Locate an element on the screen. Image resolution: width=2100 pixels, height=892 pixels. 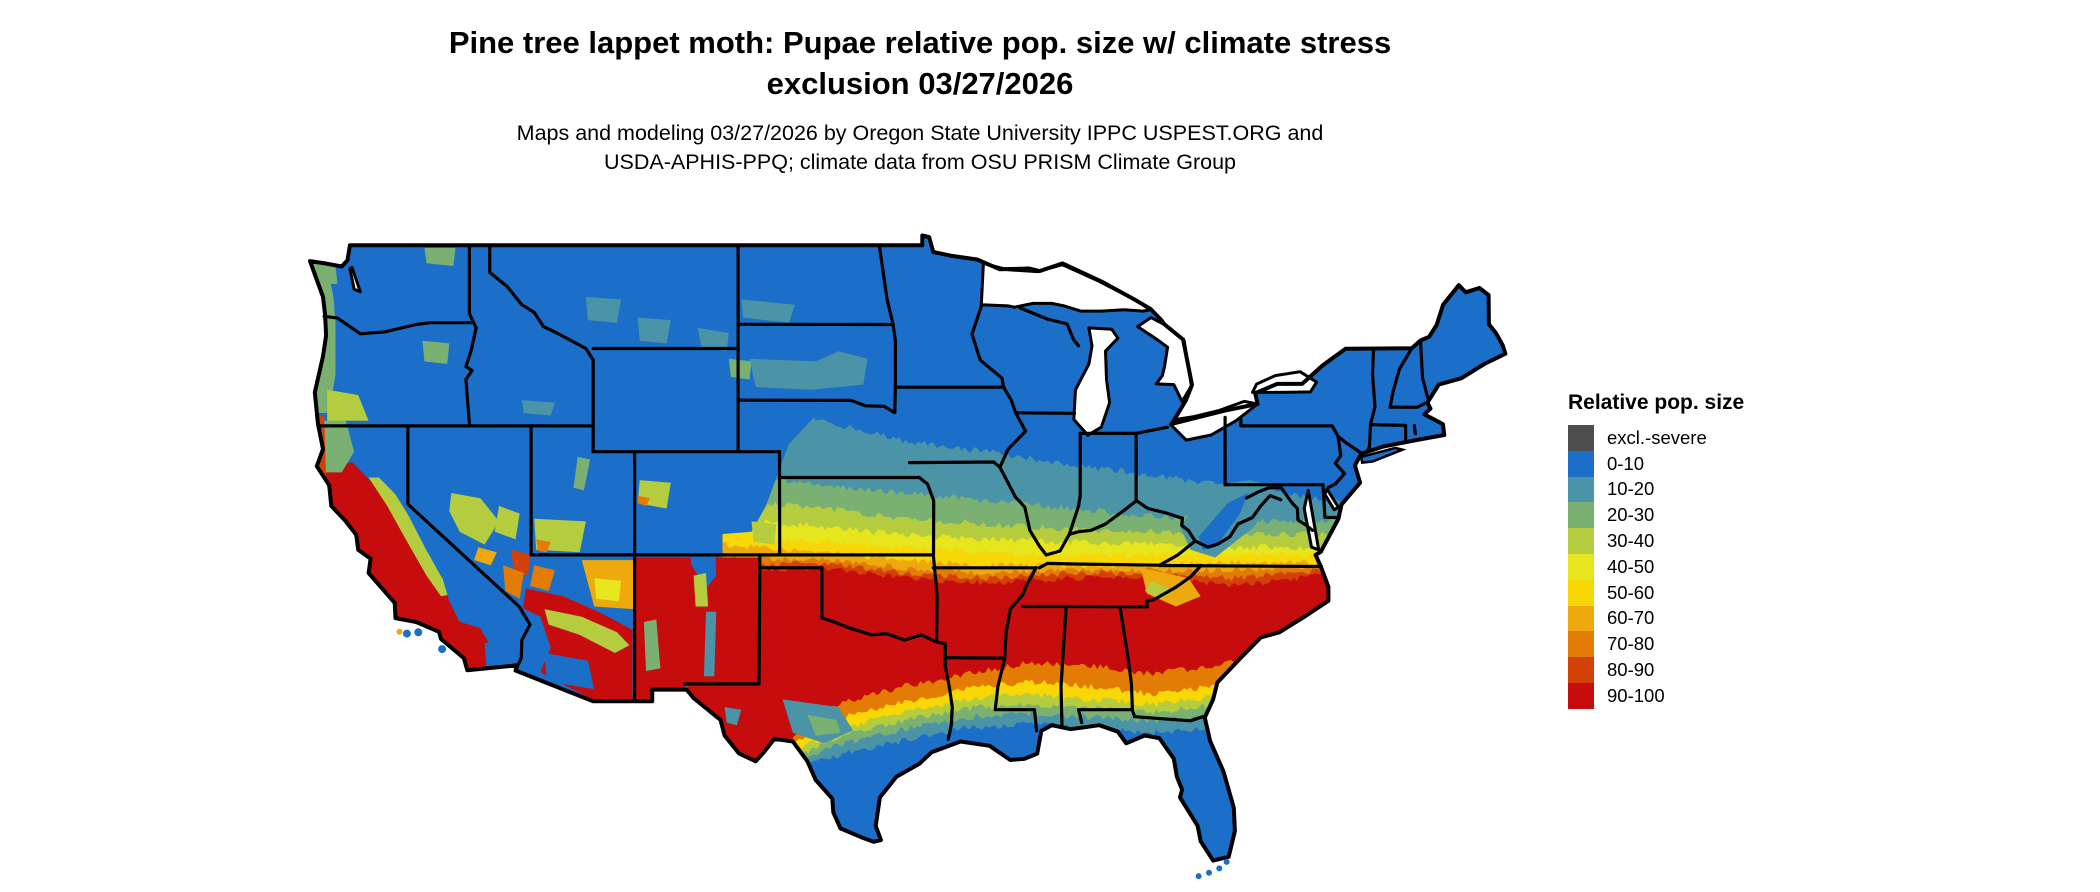
legend-item-label: 0-10 is located at coordinates (1626, 463).